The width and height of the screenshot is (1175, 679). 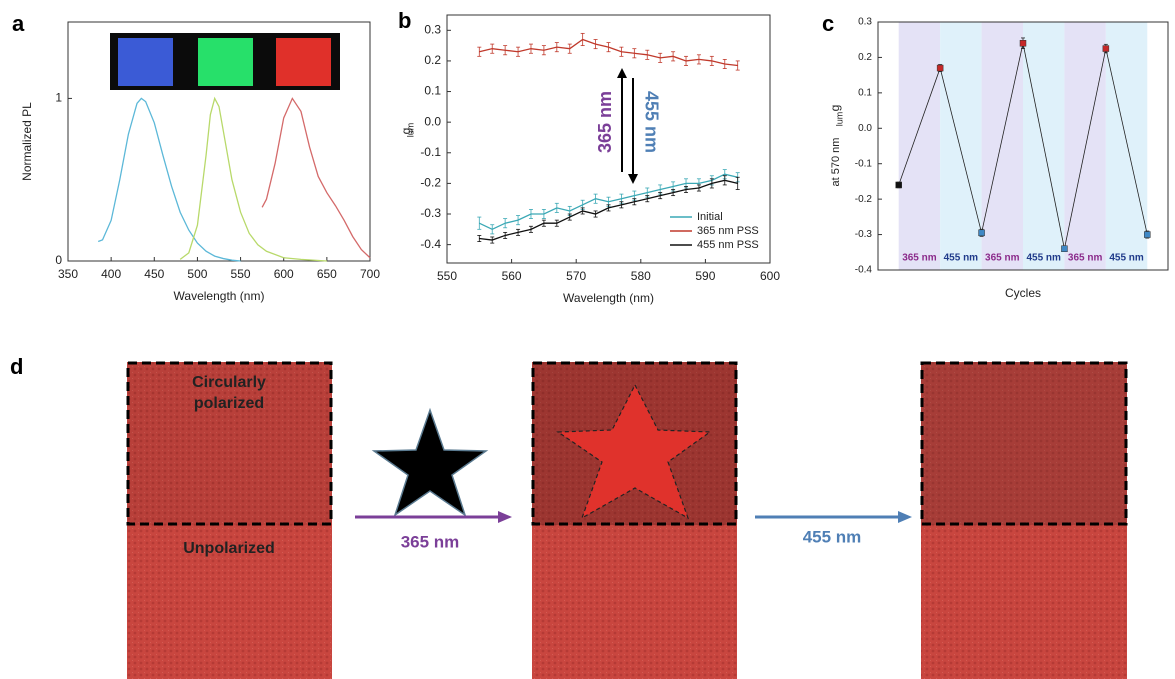 What do you see at coordinates (229, 382) in the screenshot?
I see `photo-caption: Circularly` at bounding box center [229, 382].